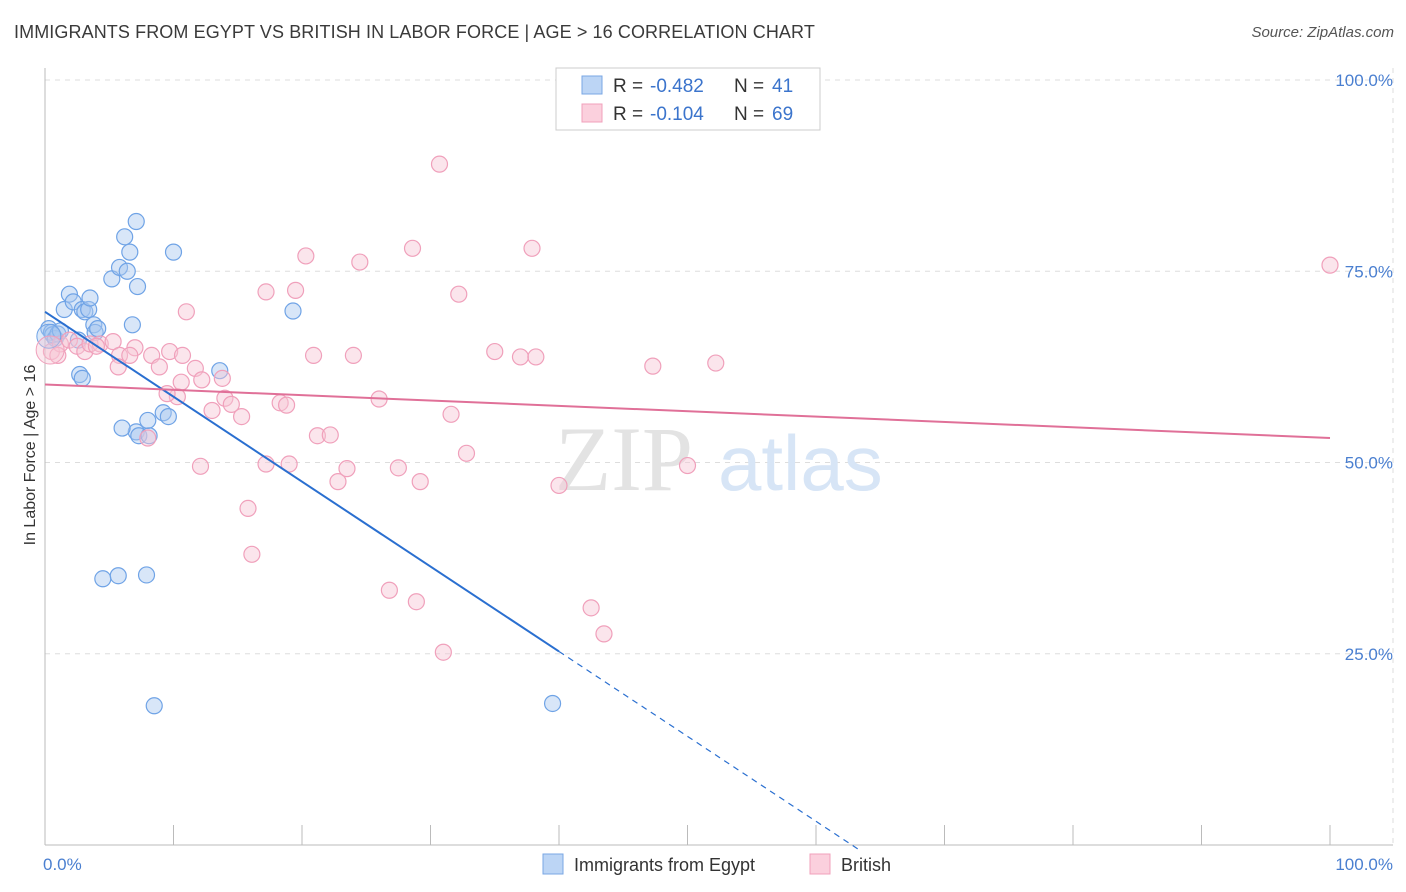 The width and height of the screenshot is (1406, 892). I want to click on trend-line-egypt, so click(302, 481).